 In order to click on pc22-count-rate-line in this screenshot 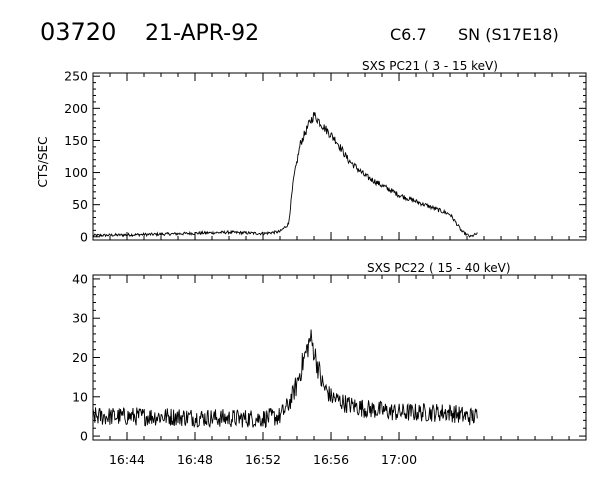, I will do `click(285, 379)`.